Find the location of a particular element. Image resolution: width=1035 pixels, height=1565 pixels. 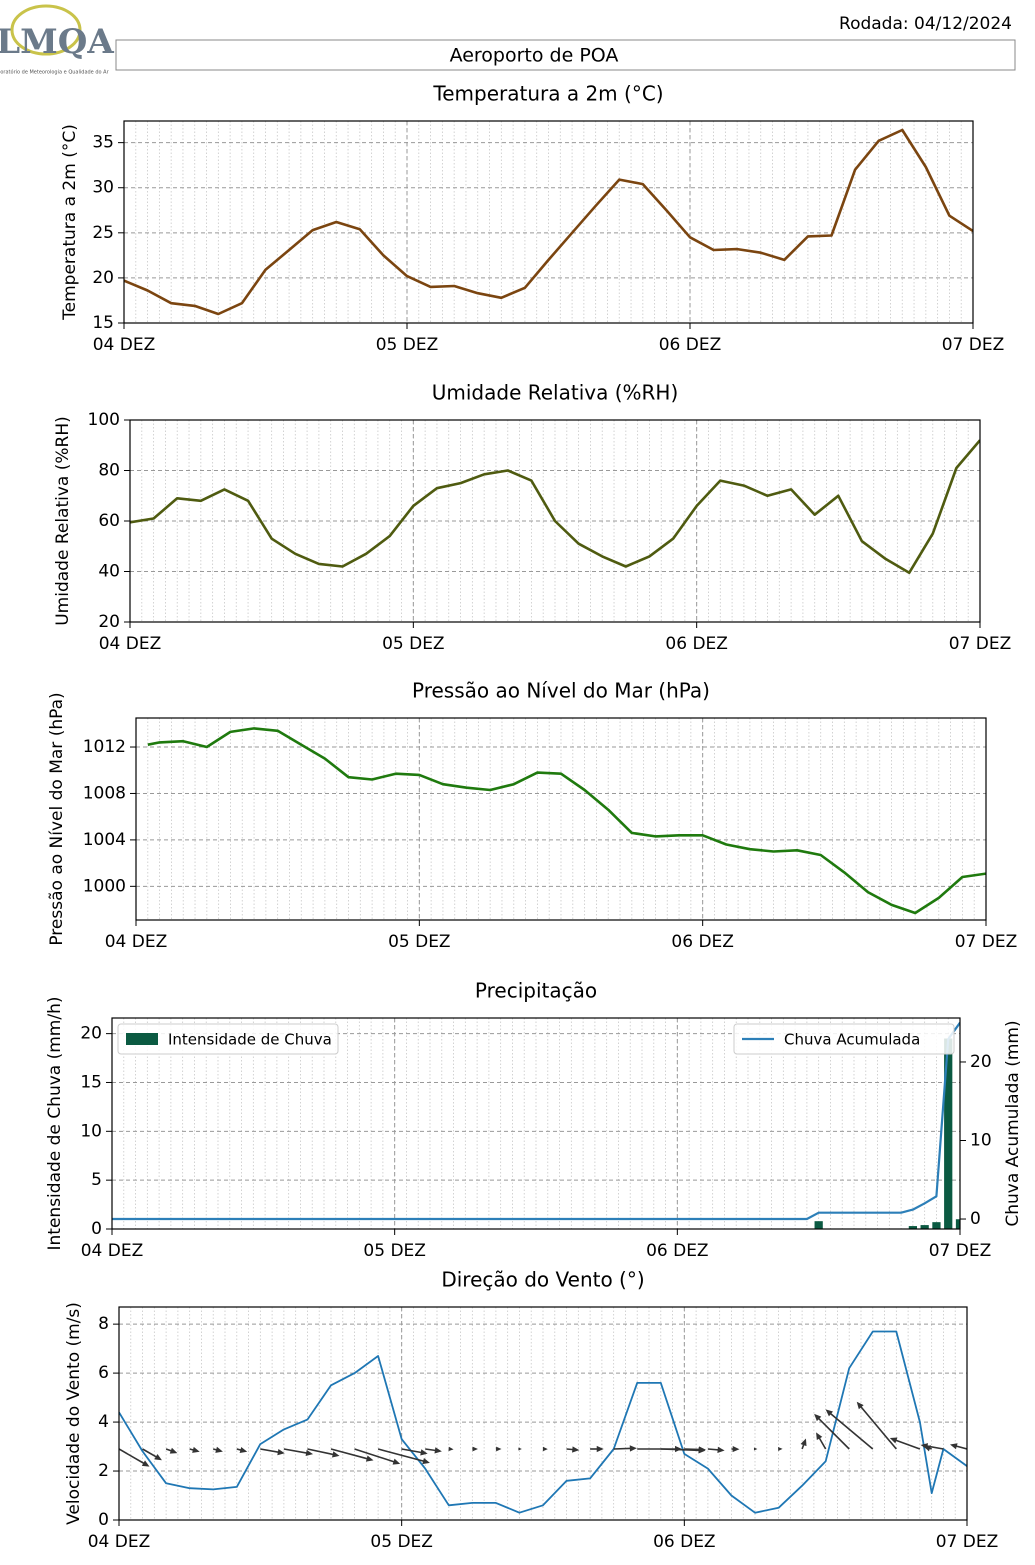

y-tick-label: 5 is located at coordinates (96, 1180).